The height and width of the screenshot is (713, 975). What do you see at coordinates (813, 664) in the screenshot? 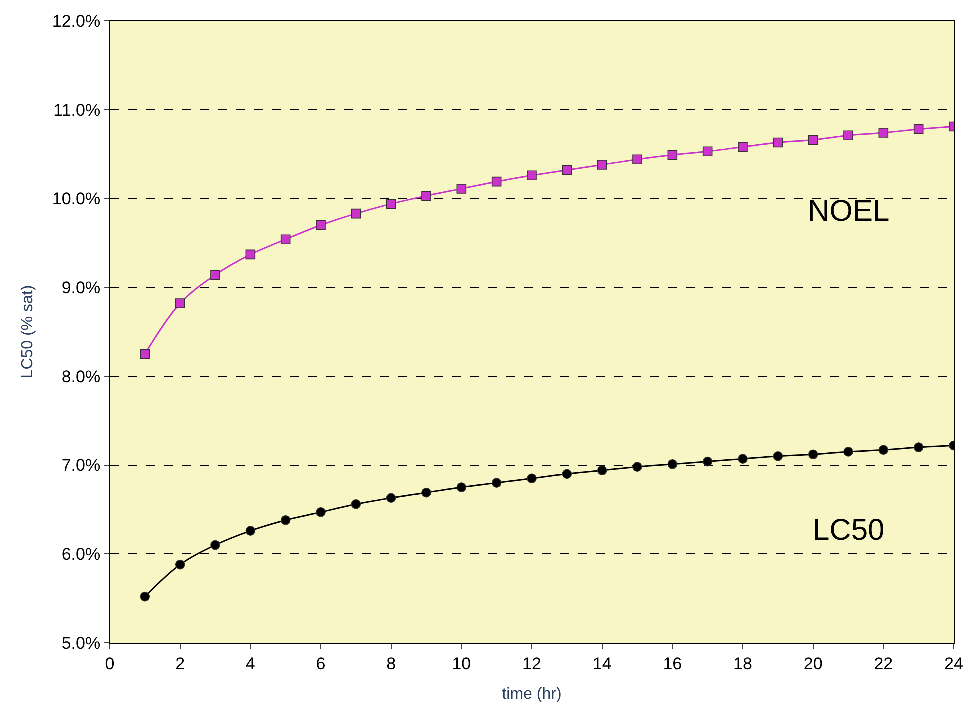
I see `x-tick-label: 20` at bounding box center [813, 664].